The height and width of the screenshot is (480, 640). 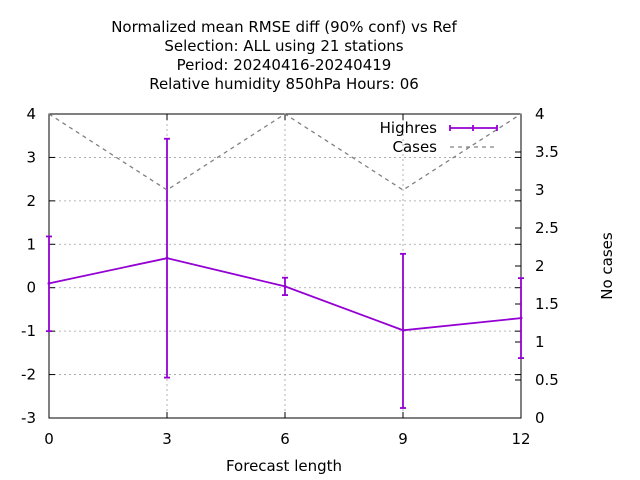 I want to click on y-tick-label: 3, so click(x=31, y=157).